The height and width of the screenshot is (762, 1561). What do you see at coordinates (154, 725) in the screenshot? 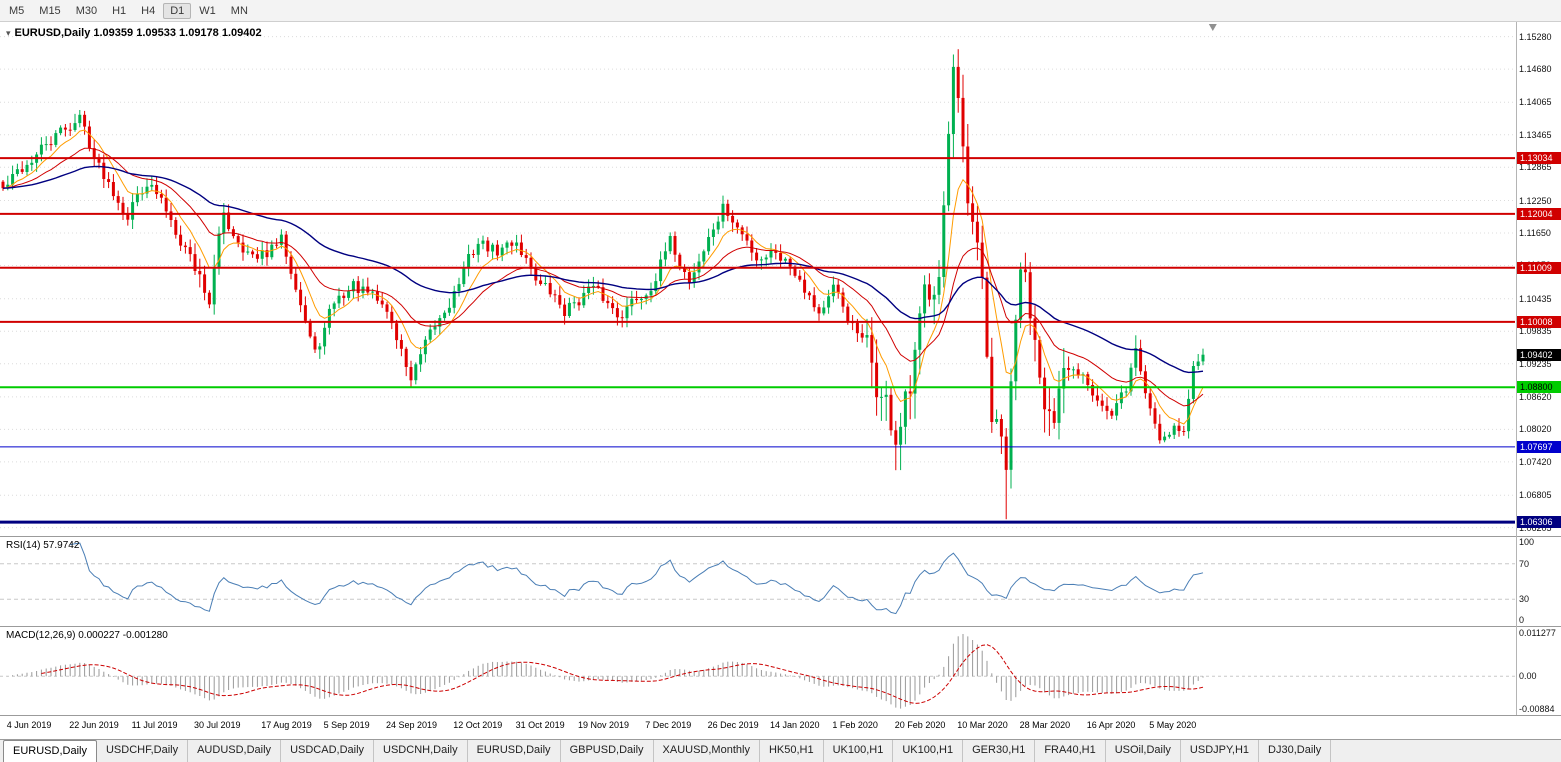
I see `date-label: 11 Jul 2019` at bounding box center [154, 725].